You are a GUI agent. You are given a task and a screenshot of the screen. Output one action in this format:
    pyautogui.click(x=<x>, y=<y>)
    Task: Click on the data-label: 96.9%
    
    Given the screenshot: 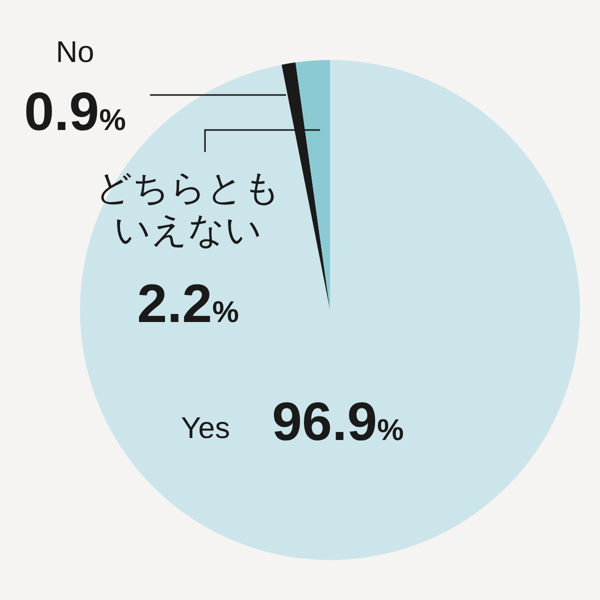 What is the action you would take?
    pyautogui.click(x=338, y=422)
    